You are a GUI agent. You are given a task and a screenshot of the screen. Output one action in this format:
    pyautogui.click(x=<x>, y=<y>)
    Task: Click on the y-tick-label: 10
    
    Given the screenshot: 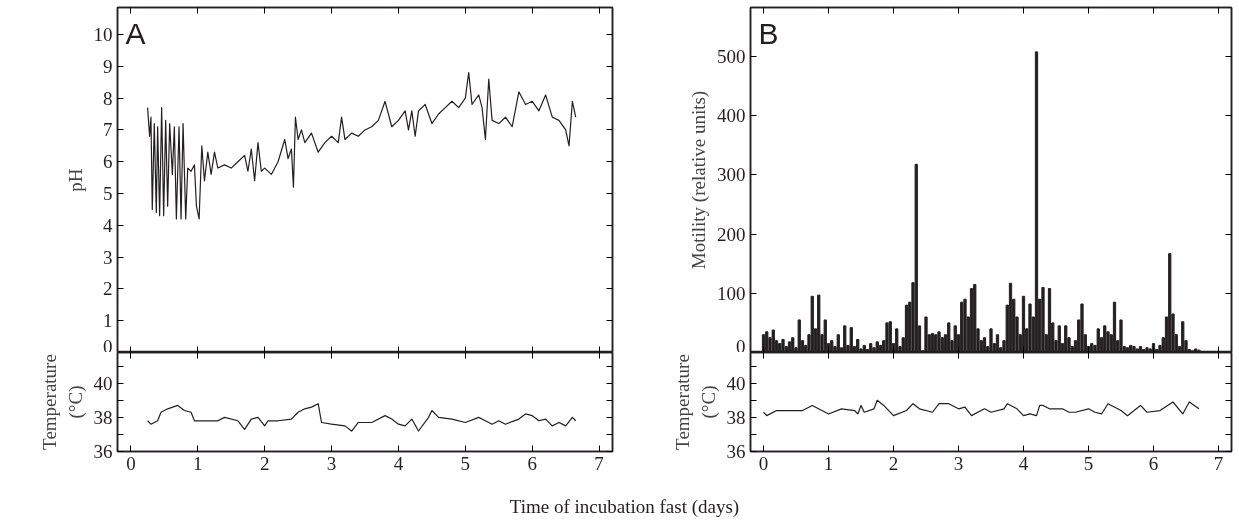 What is the action you would take?
    pyautogui.click(x=103, y=35)
    